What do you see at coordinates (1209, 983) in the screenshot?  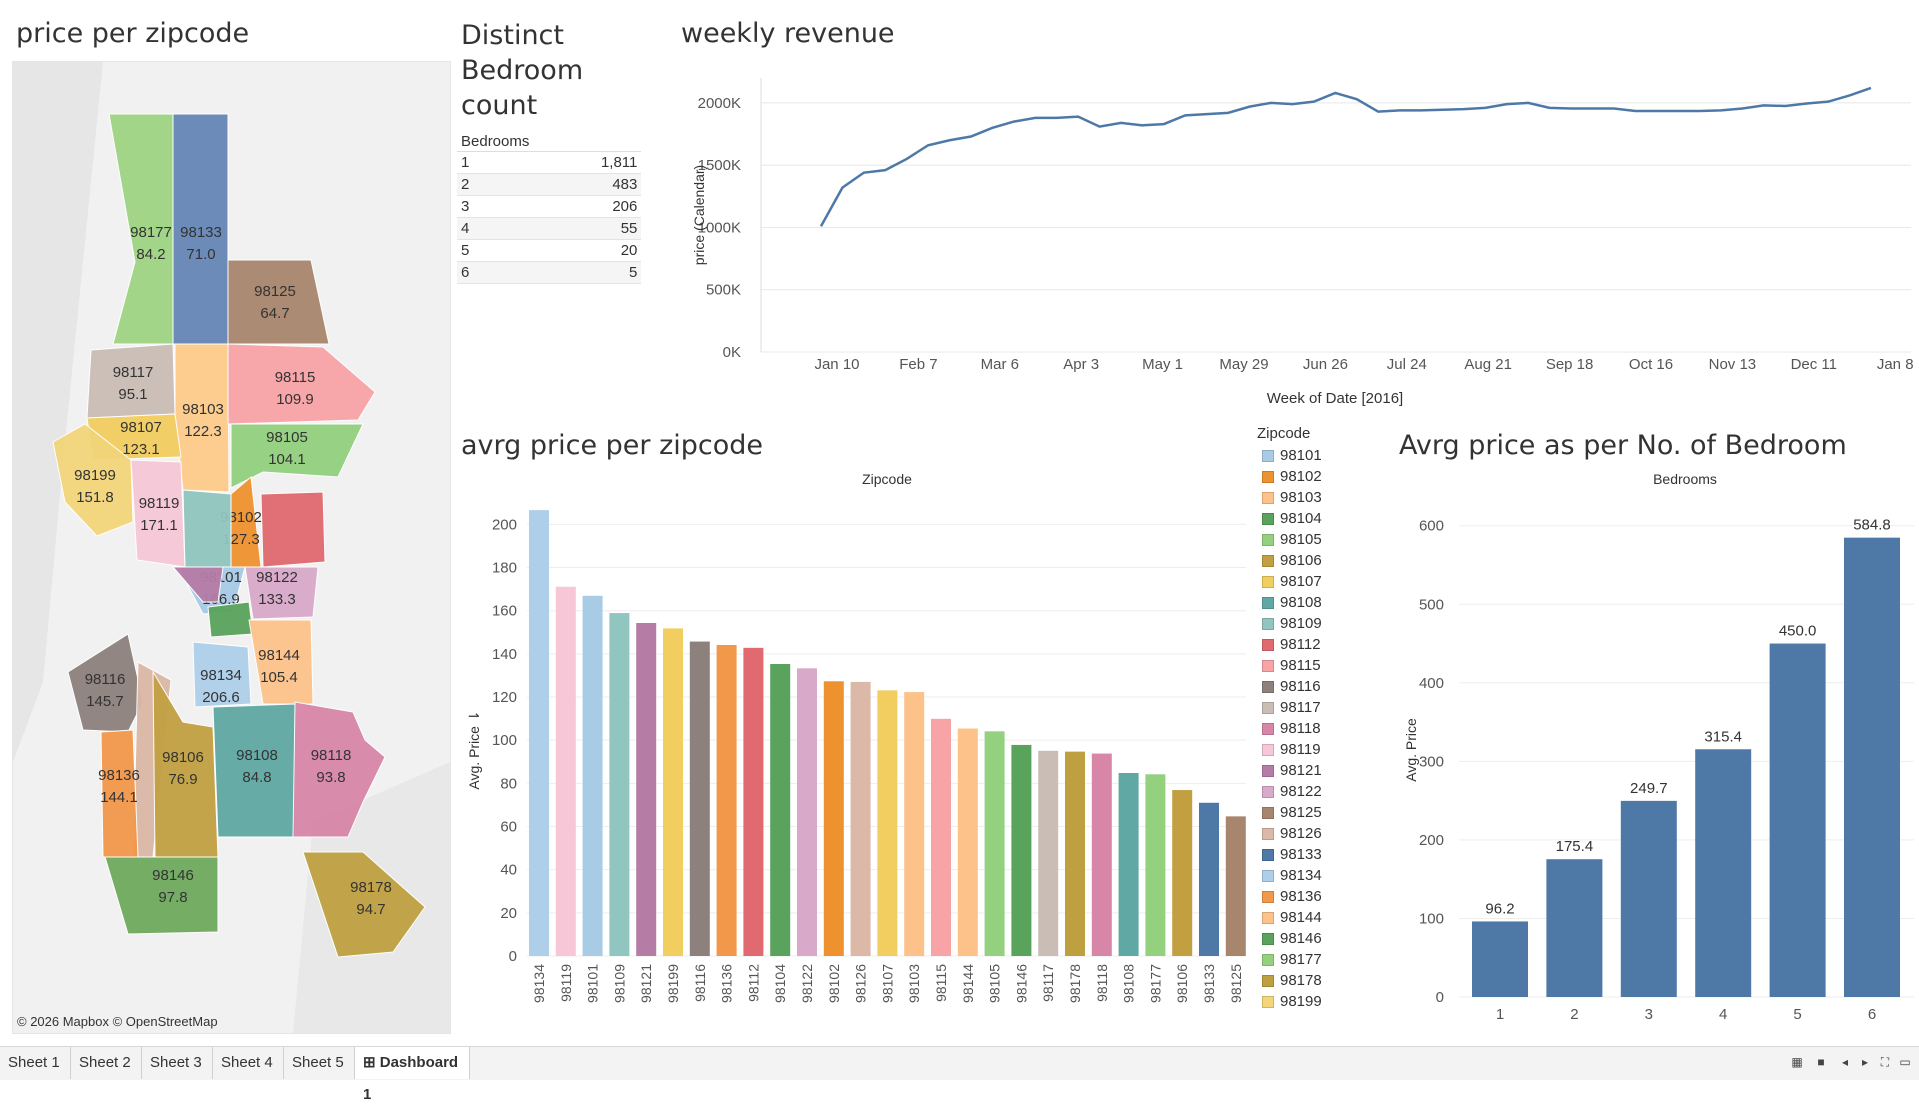 I see `x-tick-label: 98133` at bounding box center [1209, 983].